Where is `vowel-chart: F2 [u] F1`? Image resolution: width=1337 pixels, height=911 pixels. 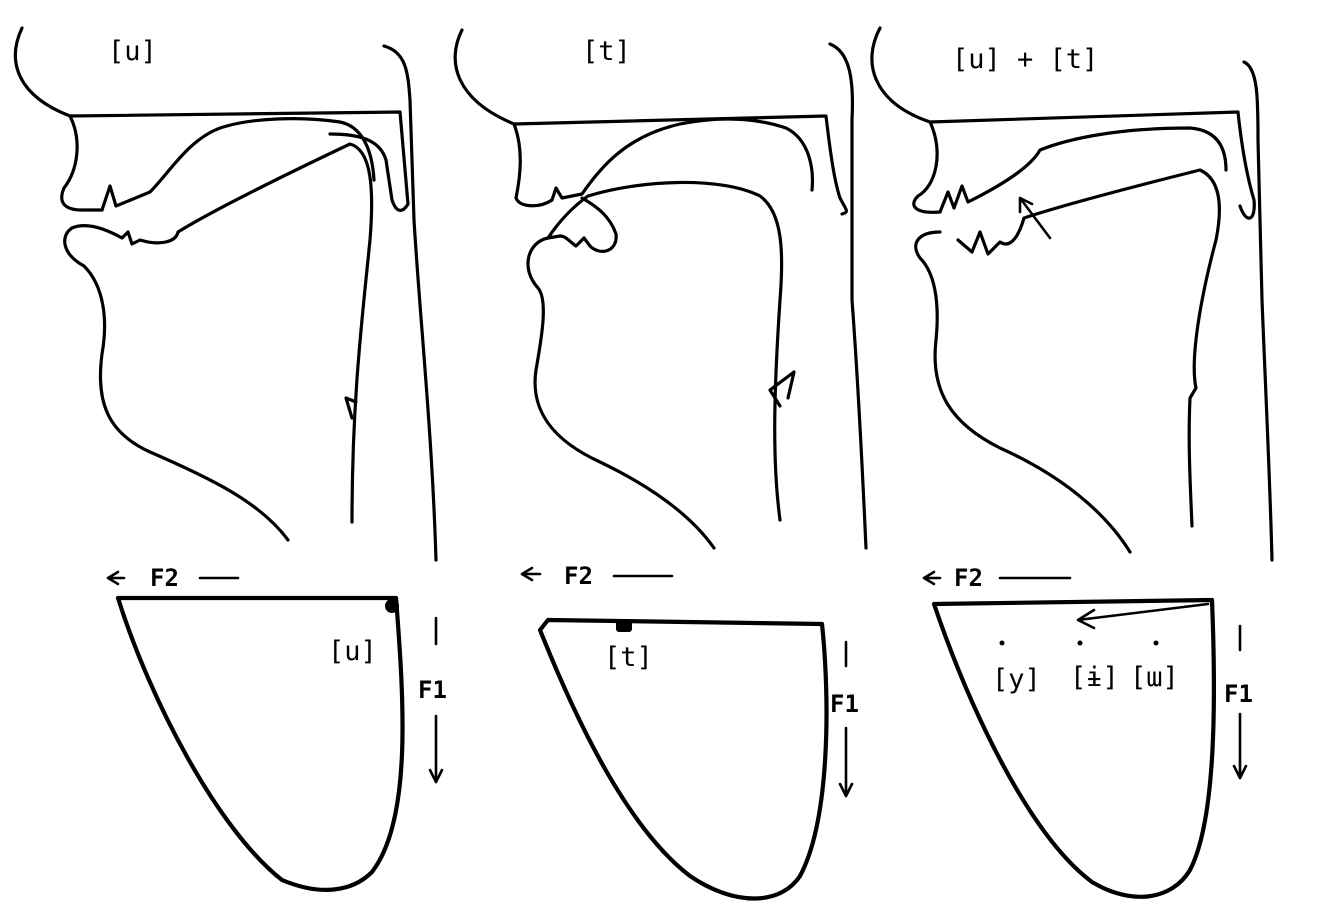
vowel-chart: F2 [u] F1 is located at coordinates (276, 728).